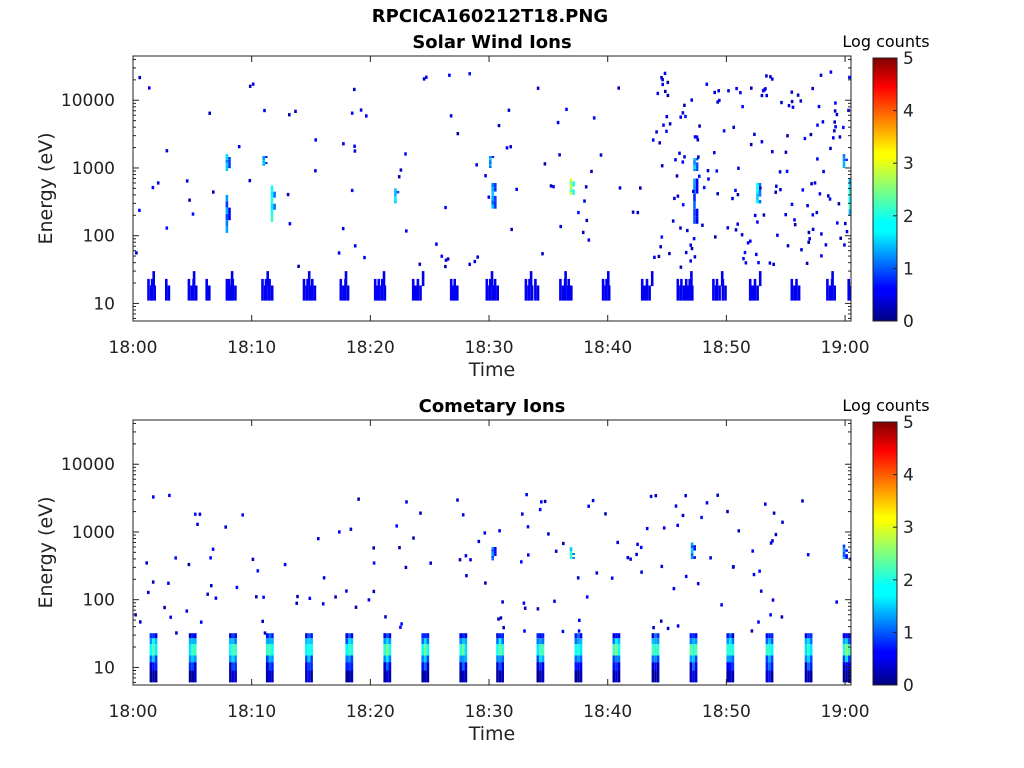 The image size is (1024, 768). Describe the element at coordinates (607, 348) in the screenshot. I see `x-tick-label: 18:40` at that location.